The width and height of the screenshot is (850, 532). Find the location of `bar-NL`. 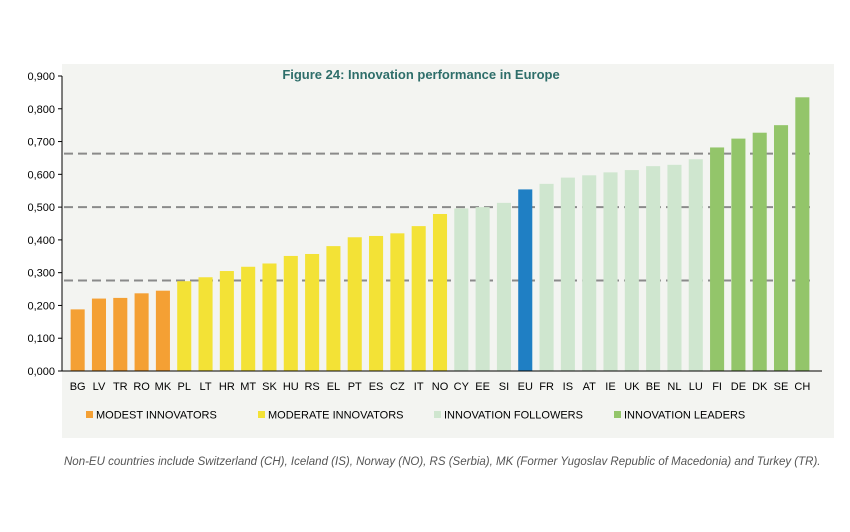

bar-NL is located at coordinates (674, 267).